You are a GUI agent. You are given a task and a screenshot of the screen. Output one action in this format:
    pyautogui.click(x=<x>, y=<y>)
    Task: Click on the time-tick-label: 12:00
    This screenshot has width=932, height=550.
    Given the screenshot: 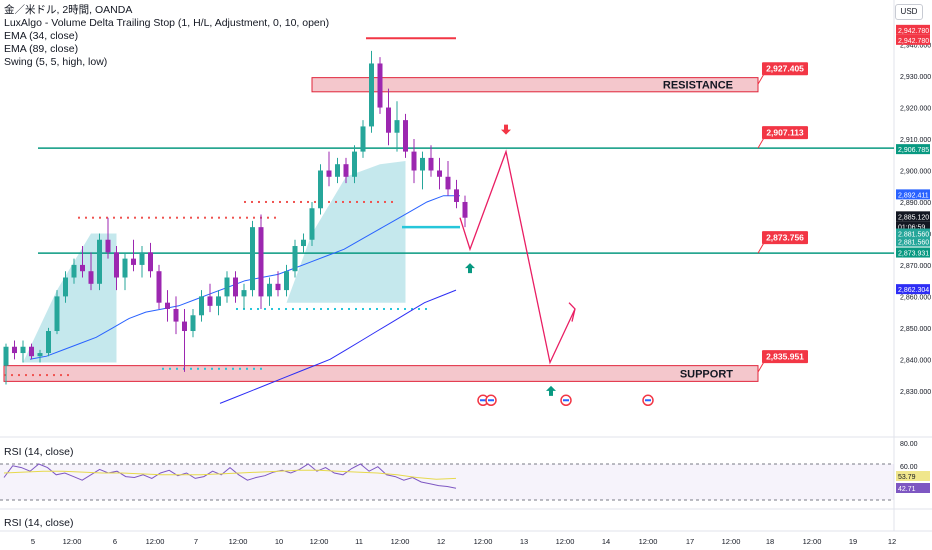 What is the action you would take?
    pyautogui.click(x=238, y=541)
    